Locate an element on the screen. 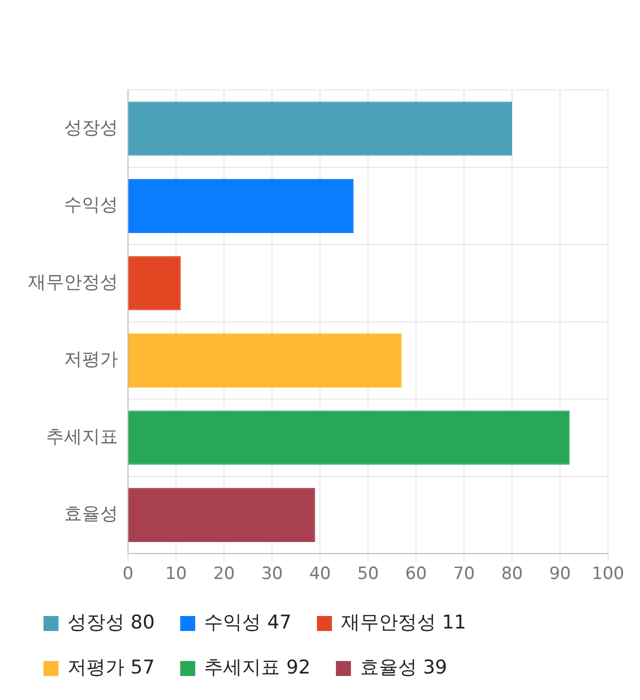 The width and height of the screenshot is (640, 700). y-tick-label: 성장성 is located at coordinates (91, 127).